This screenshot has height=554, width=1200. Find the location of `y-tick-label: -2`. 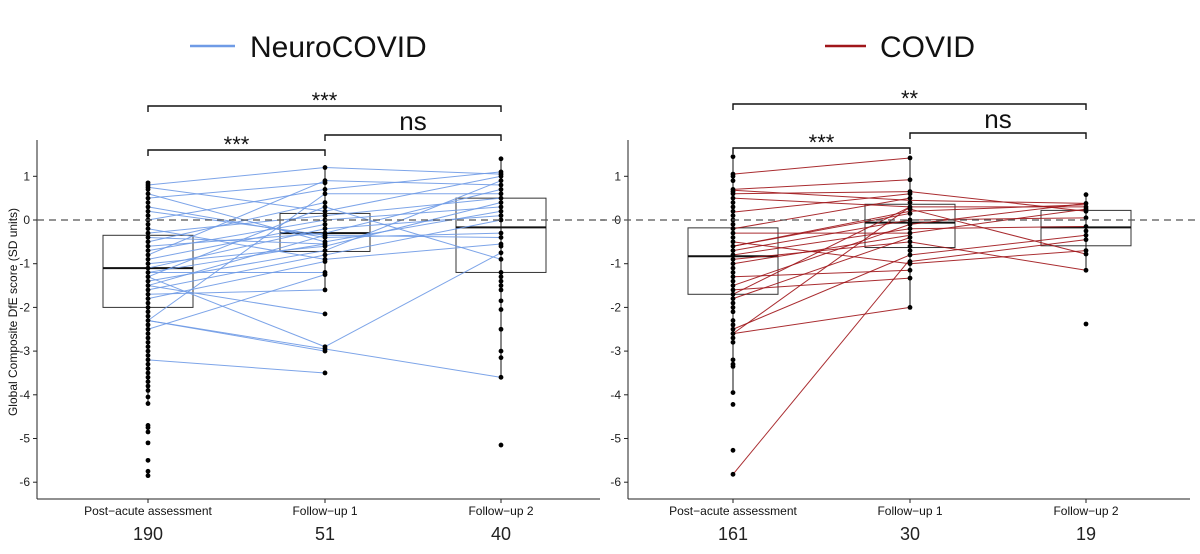

y-tick-label: -2 is located at coordinates (615, 307).